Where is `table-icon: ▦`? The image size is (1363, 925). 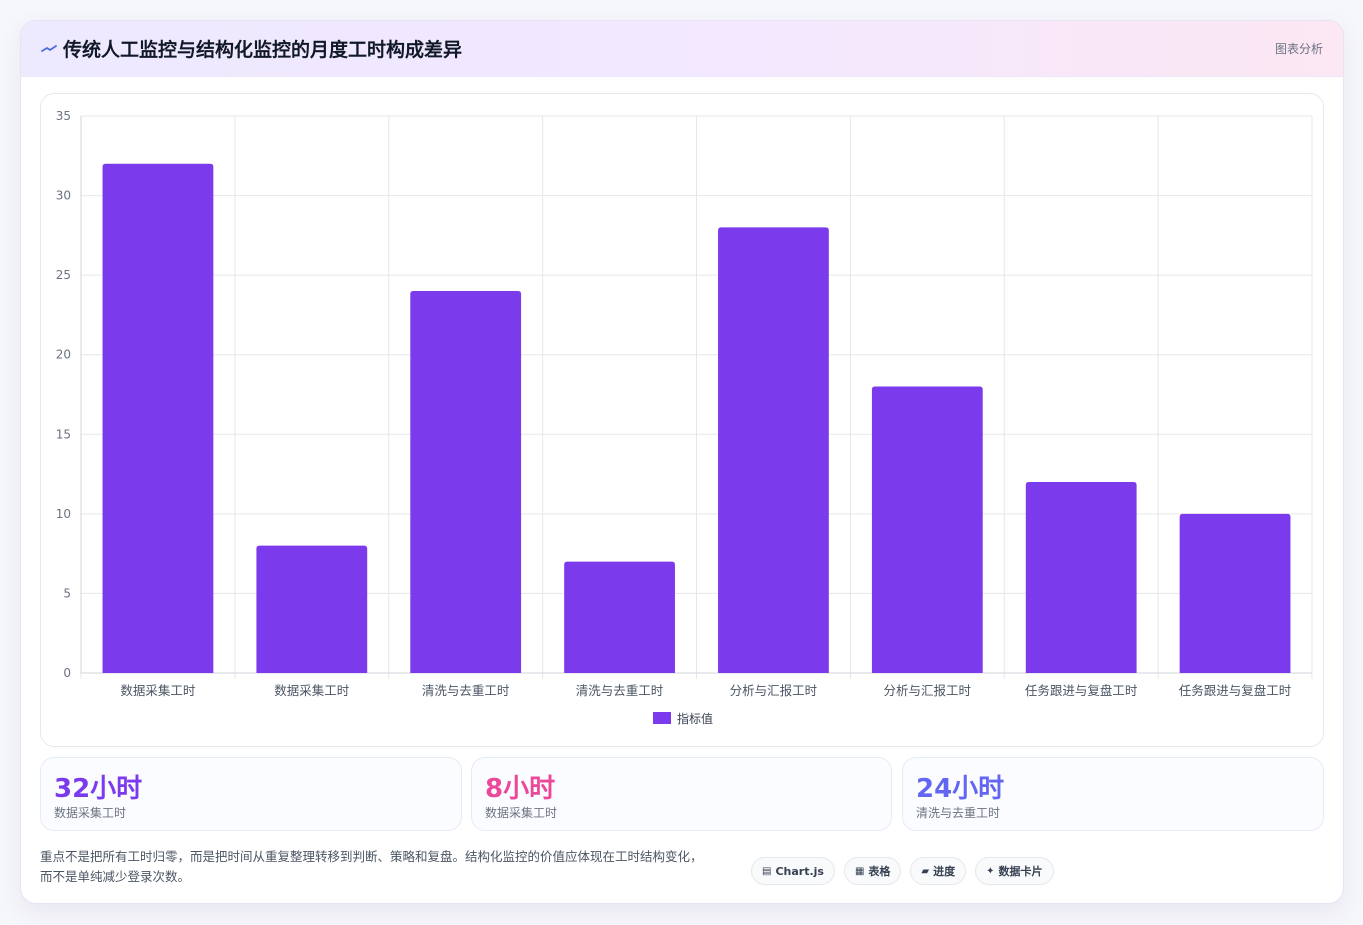 table-icon: ▦ is located at coordinates (859, 871).